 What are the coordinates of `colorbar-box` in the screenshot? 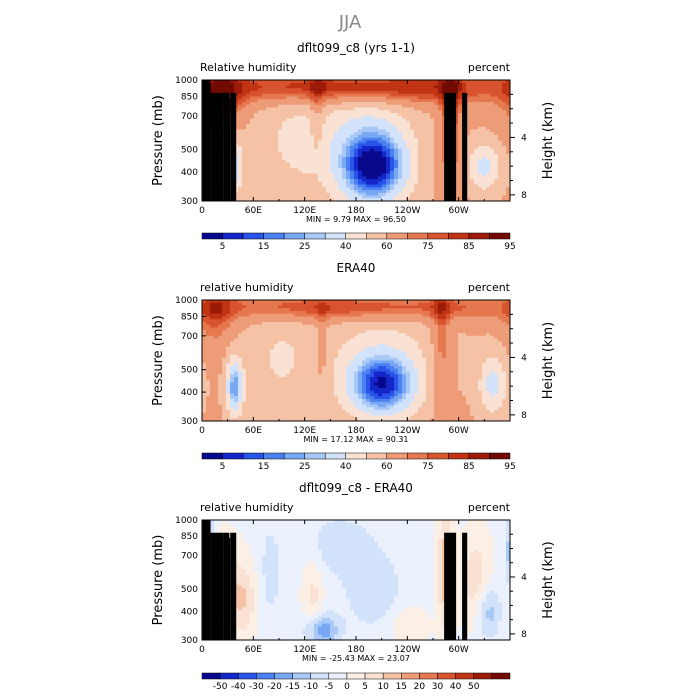 It's located at (438, 236).